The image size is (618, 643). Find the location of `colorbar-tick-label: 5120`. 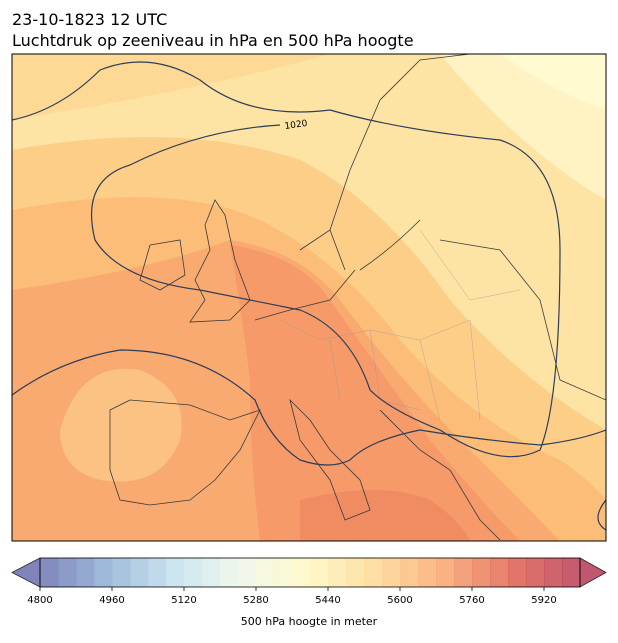

colorbar-tick-label: 5120 is located at coordinates (183, 600).